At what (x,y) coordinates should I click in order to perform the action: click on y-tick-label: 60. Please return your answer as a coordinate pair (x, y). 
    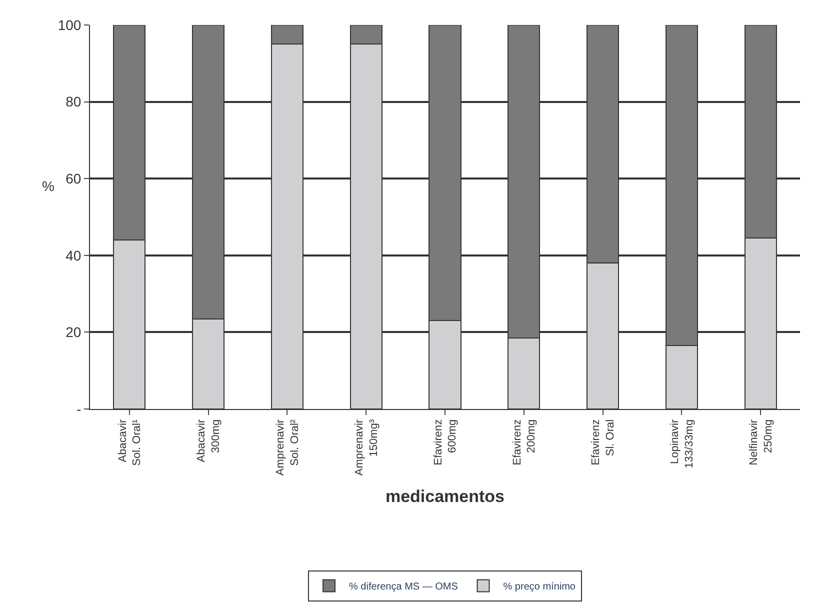
    Looking at the image, I should click on (74, 178).